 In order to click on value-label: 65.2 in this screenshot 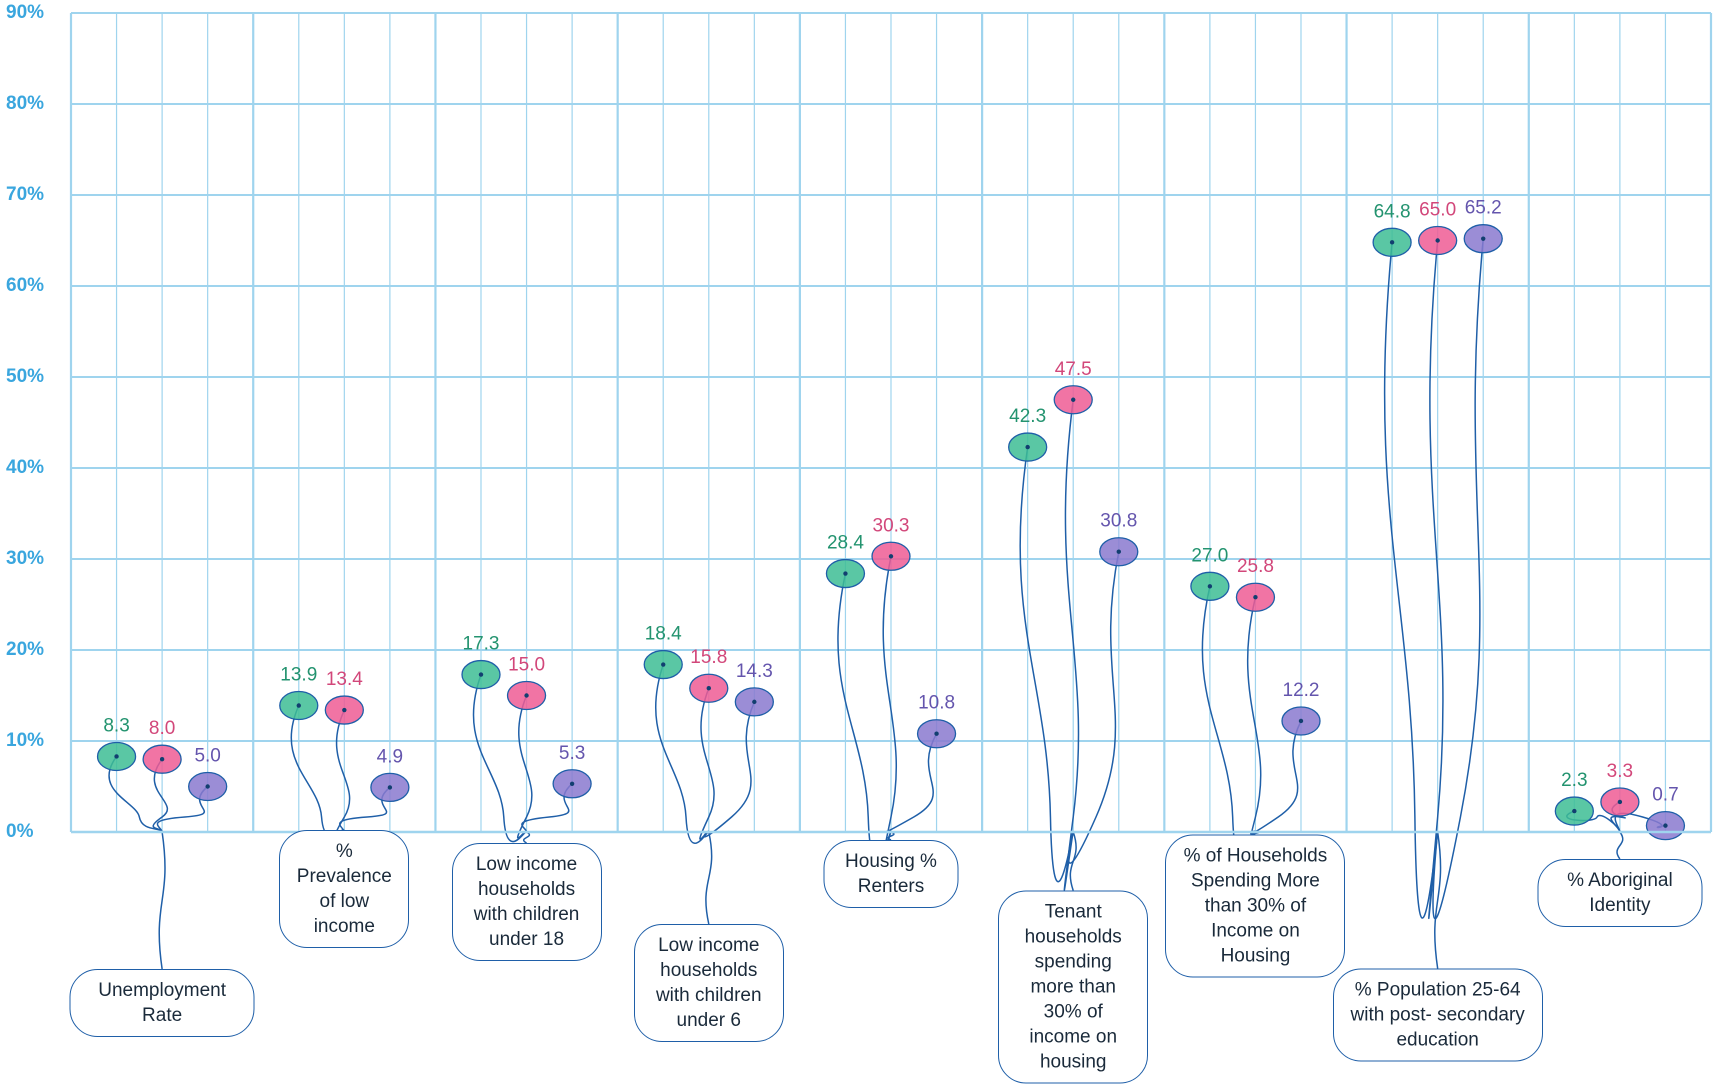, I will do `click(1483, 208)`.